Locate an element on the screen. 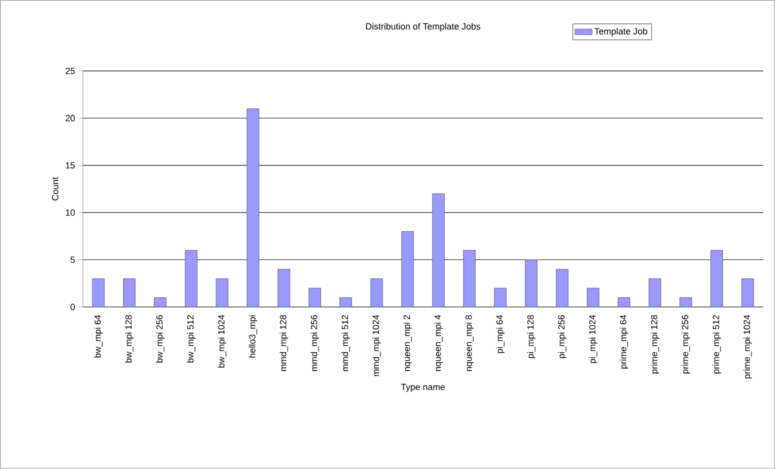 This screenshot has height=469, width=775. x-tick-label: prime_mpi 256 is located at coordinates (686, 344).